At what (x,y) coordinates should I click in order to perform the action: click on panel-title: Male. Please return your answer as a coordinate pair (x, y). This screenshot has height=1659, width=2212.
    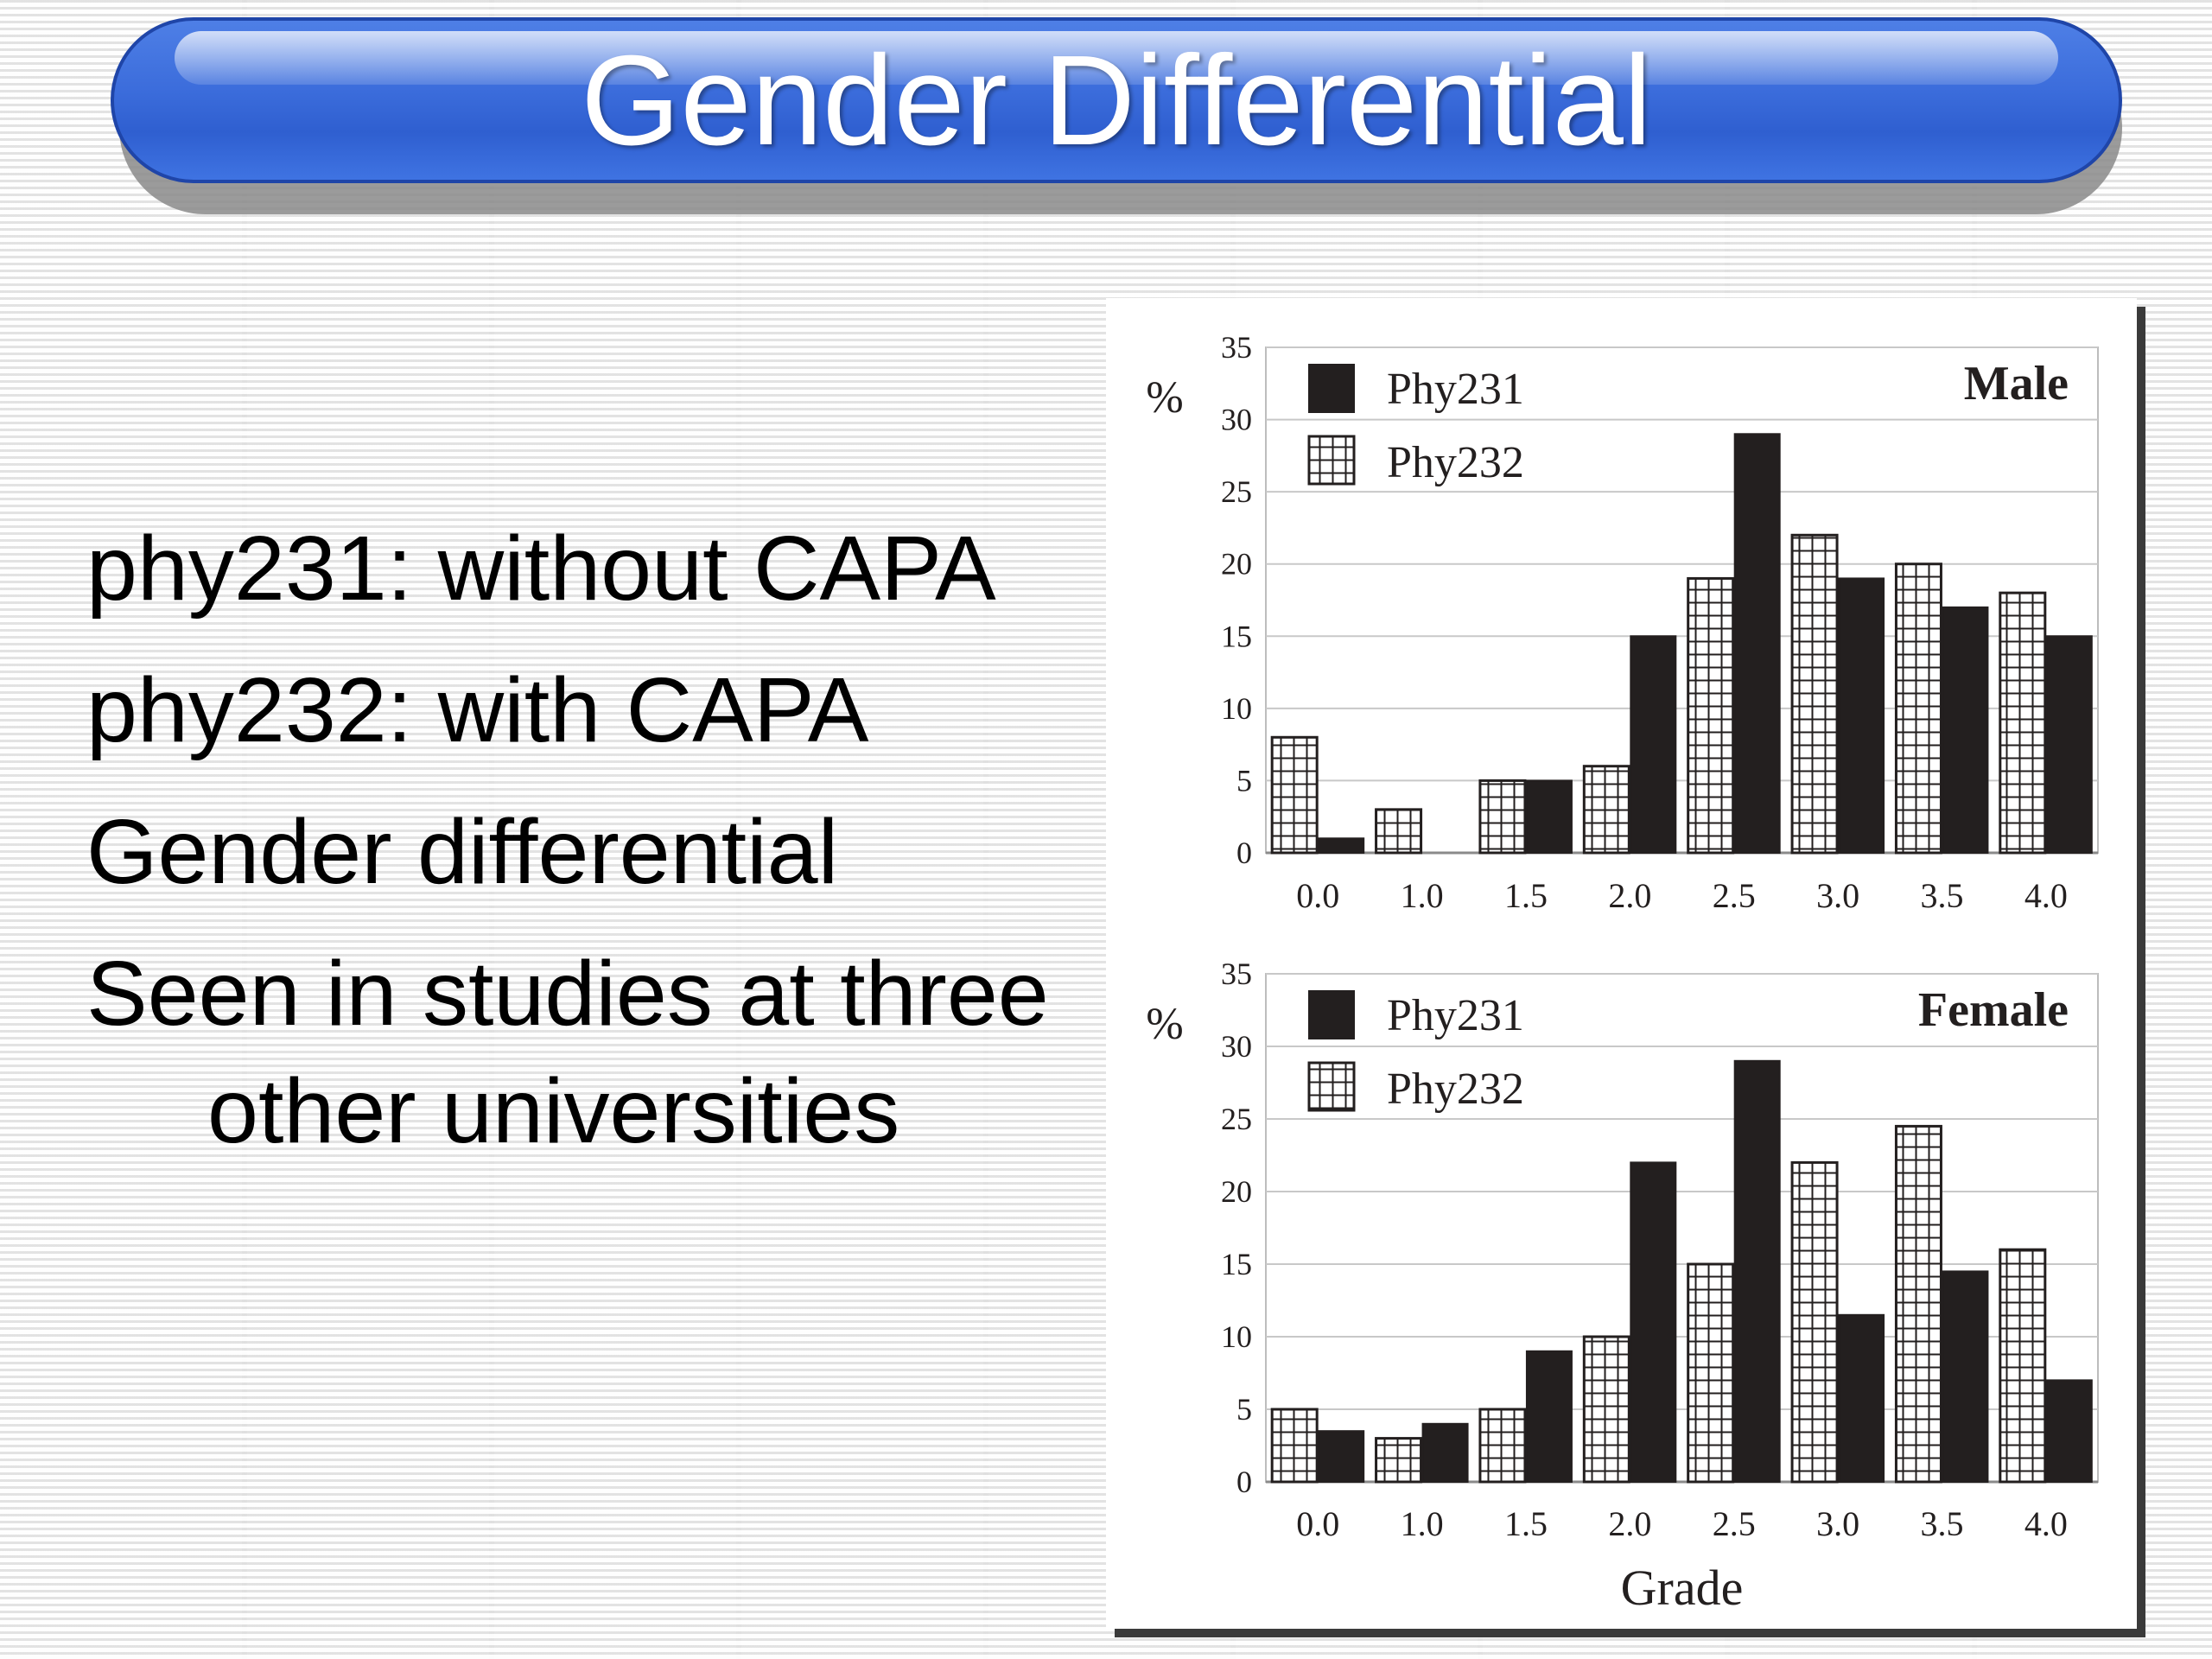
    Looking at the image, I should click on (2016, 383).